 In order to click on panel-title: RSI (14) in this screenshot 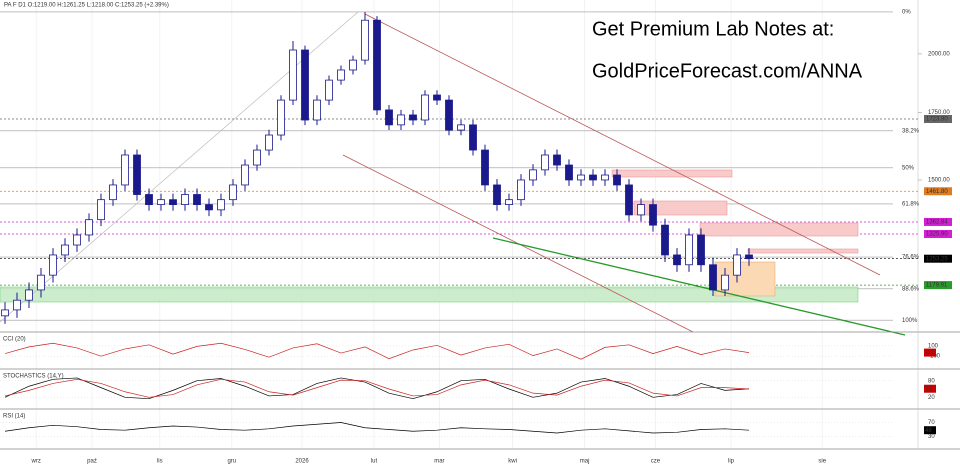, I will do `click(14, 417)`.